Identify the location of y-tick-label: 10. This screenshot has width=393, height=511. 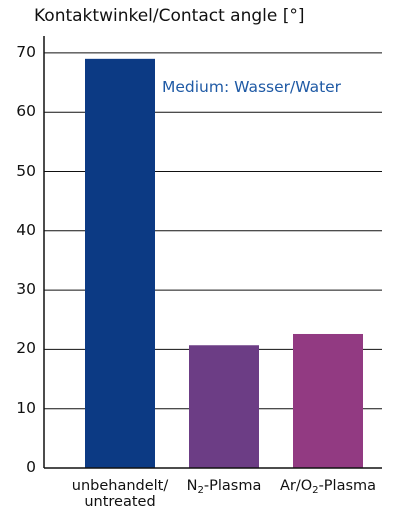
(26, 407).